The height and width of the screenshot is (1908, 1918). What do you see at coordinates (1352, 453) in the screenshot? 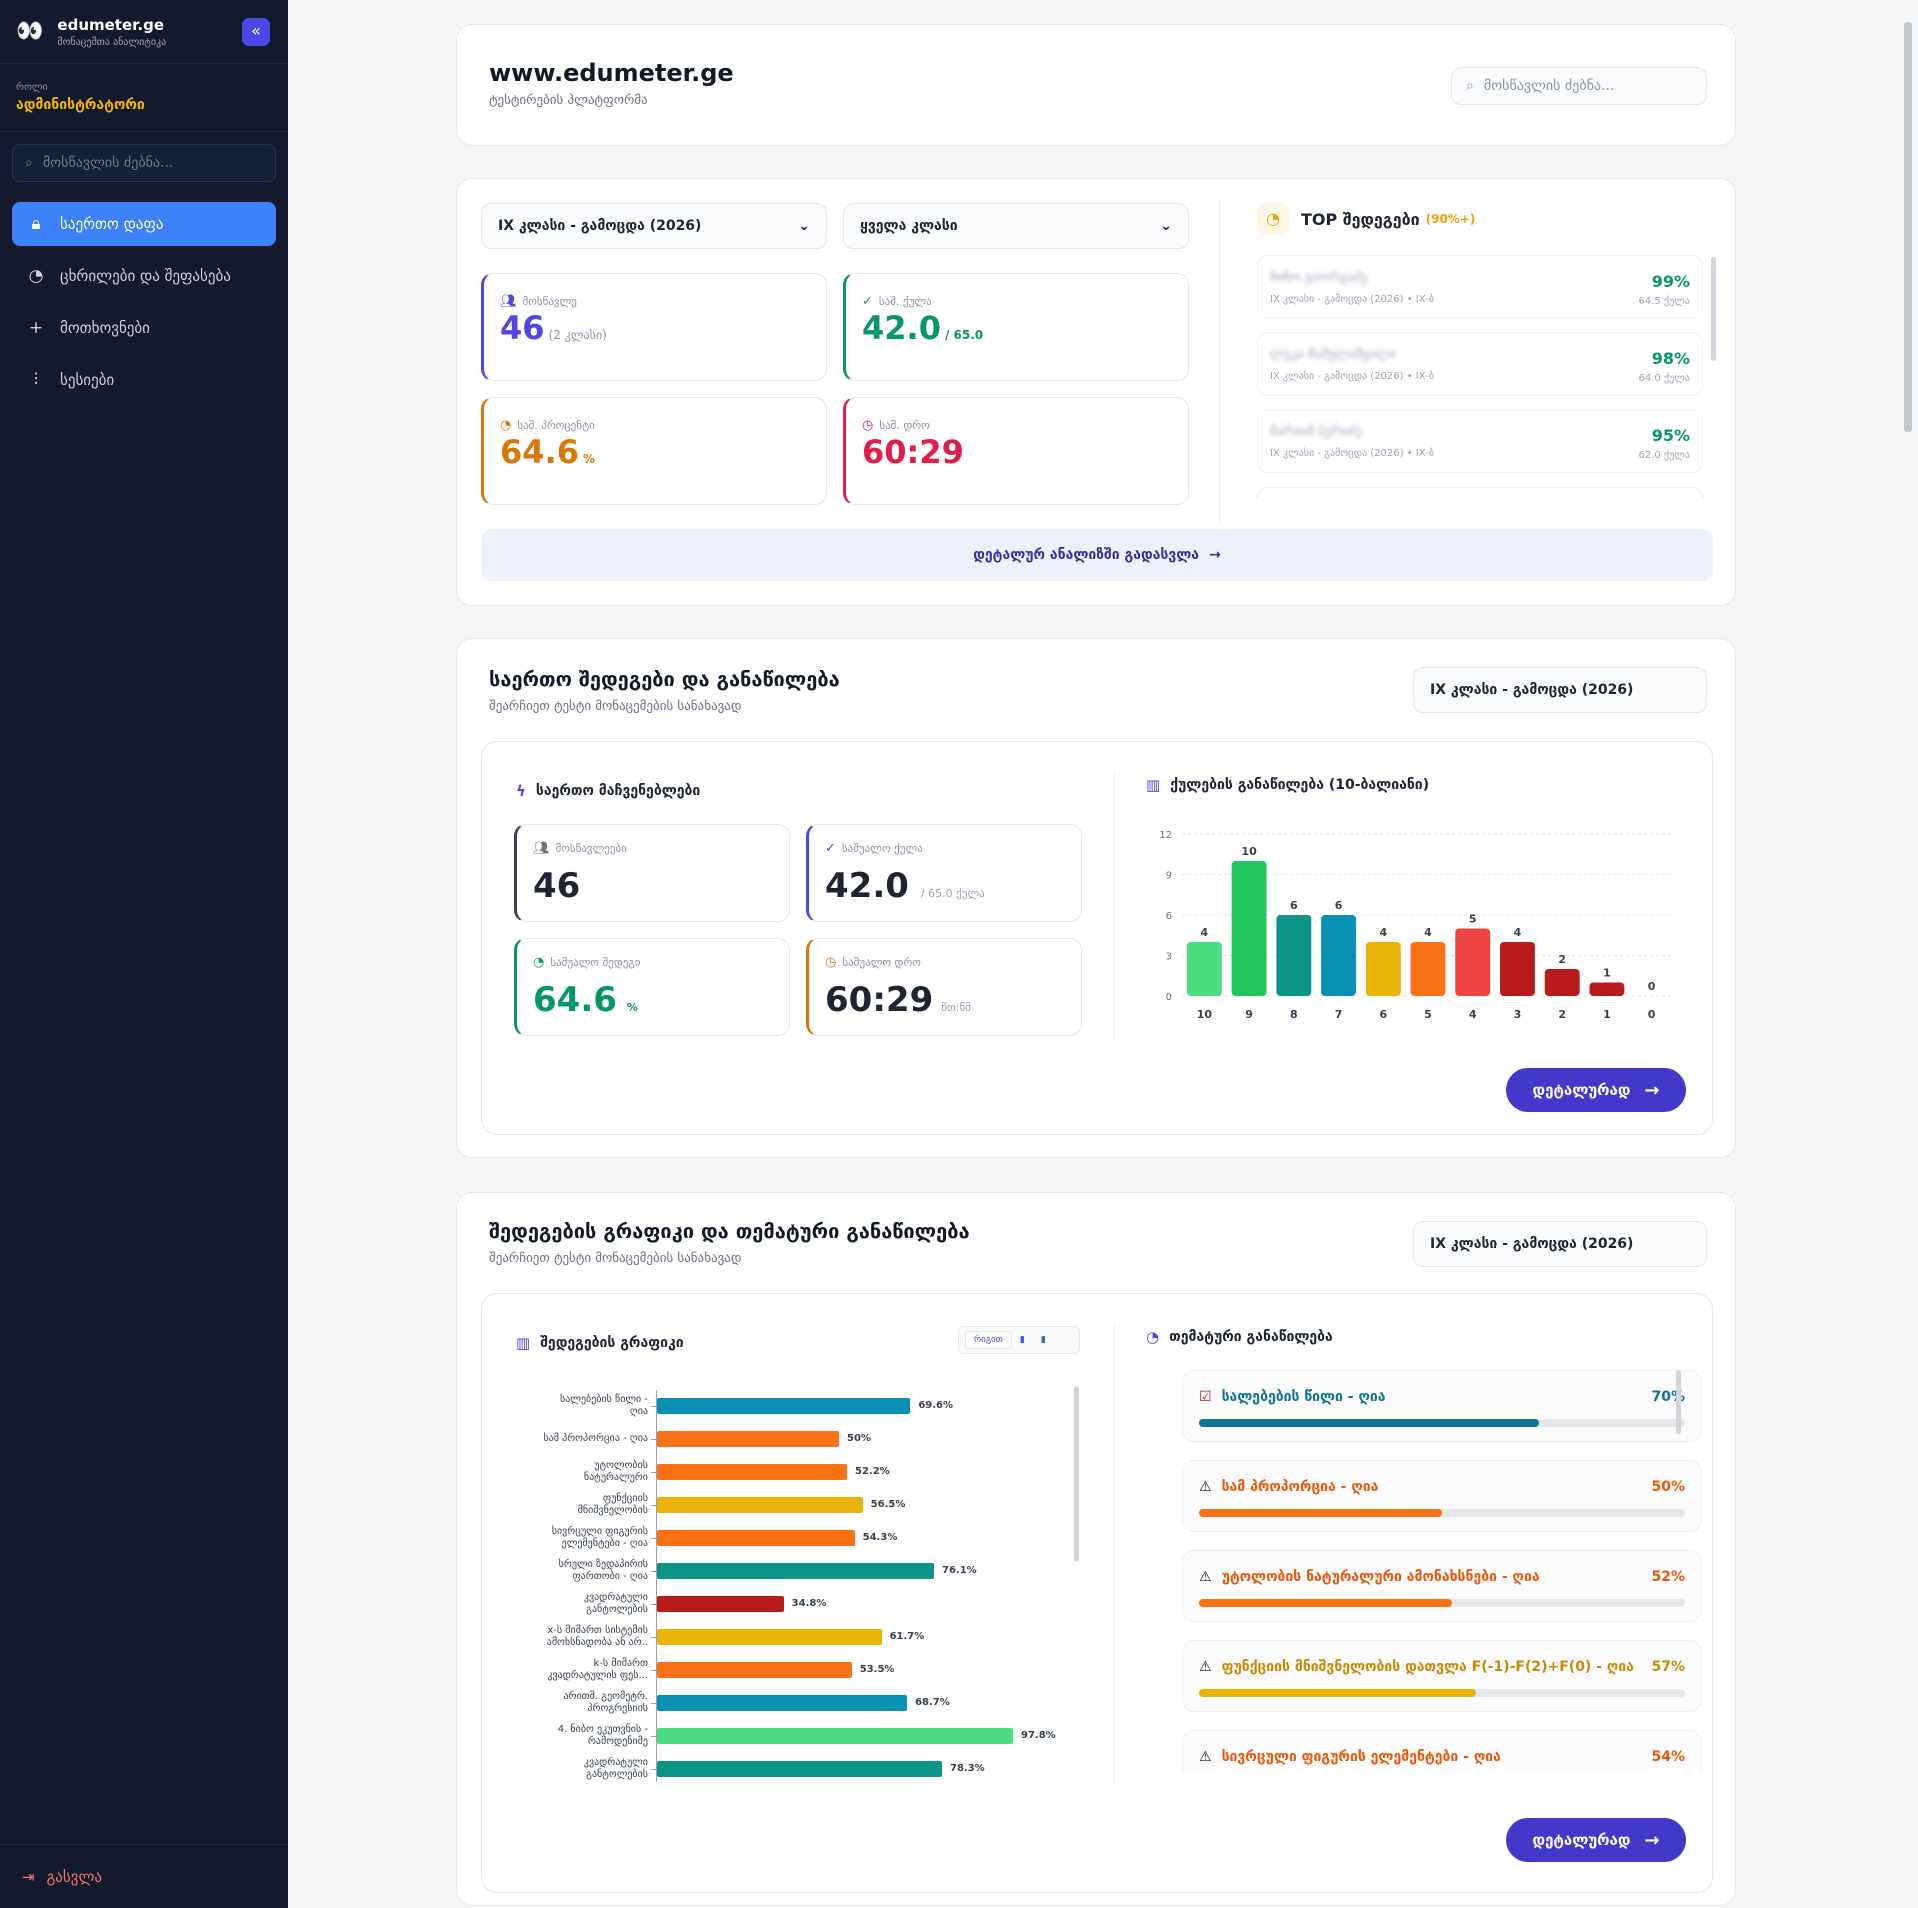
I see `student-meta: IX კლასი - გამოცდა (2026) • IX-ბ` at bounding box center [1352, 453].